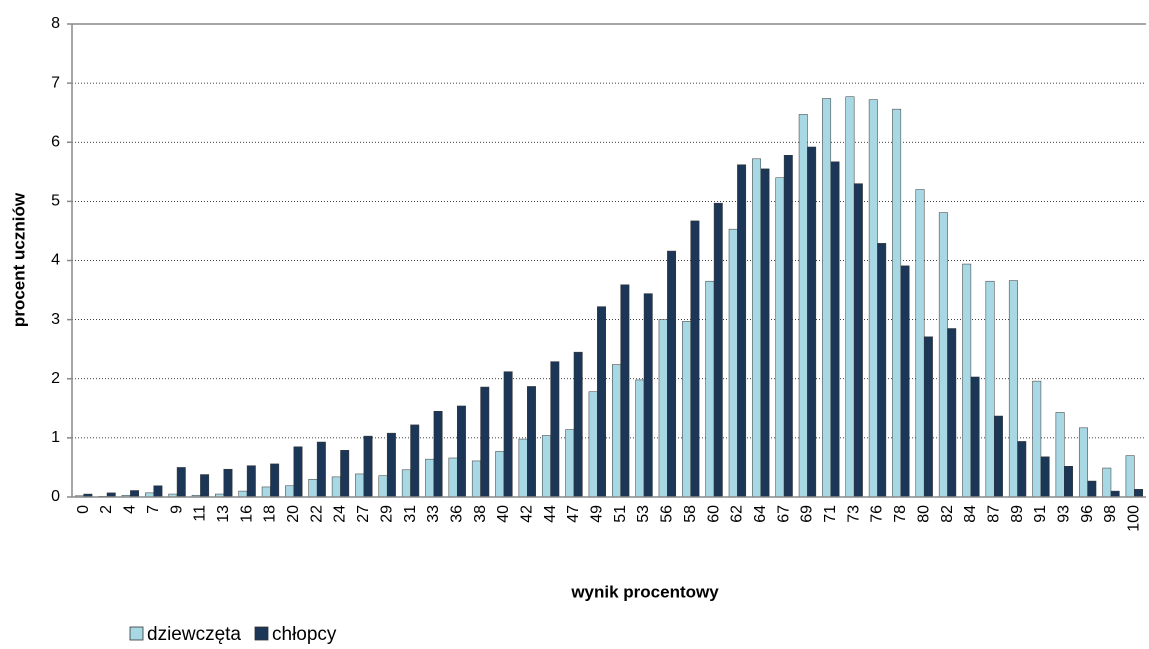 The width and height of the screenshot is (1149, 649). Describe the element at coordinates (316, 514) in the screenshot. I see `x-tick-label: 22` at that location.